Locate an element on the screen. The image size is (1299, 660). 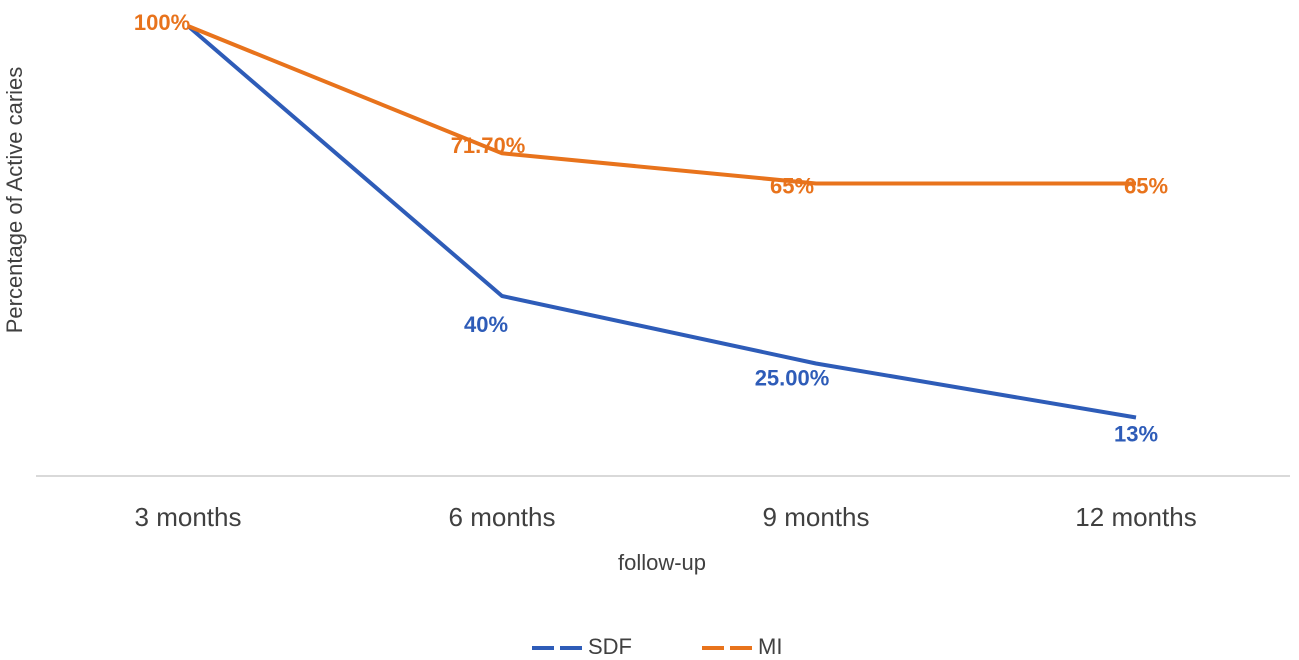
legend: SDF MI is located at coordinates (657, 646).